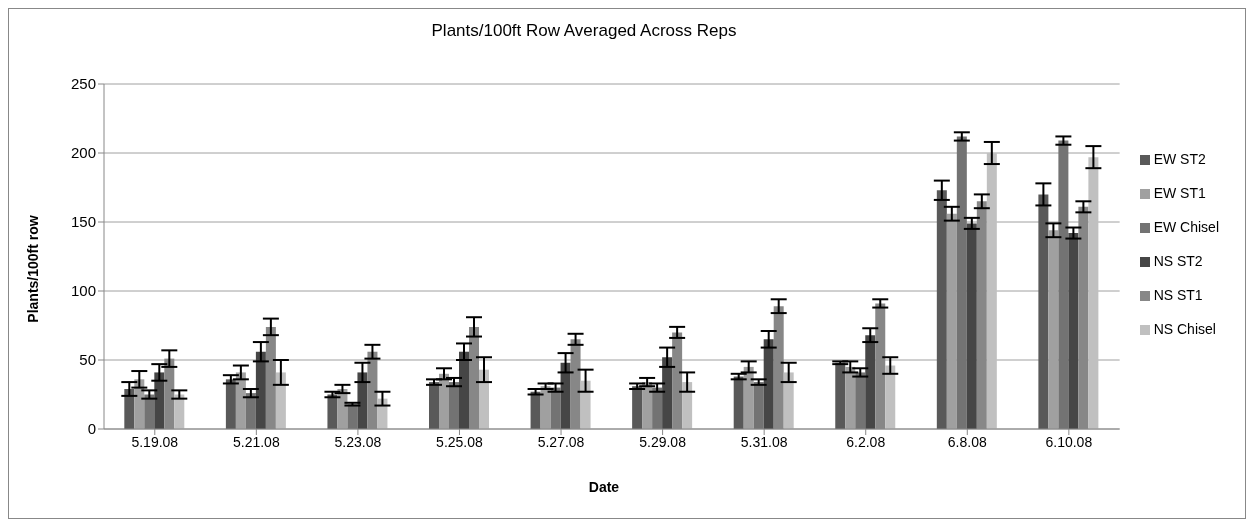  I want to click on y-tick-label: 150, so click(83, 222).